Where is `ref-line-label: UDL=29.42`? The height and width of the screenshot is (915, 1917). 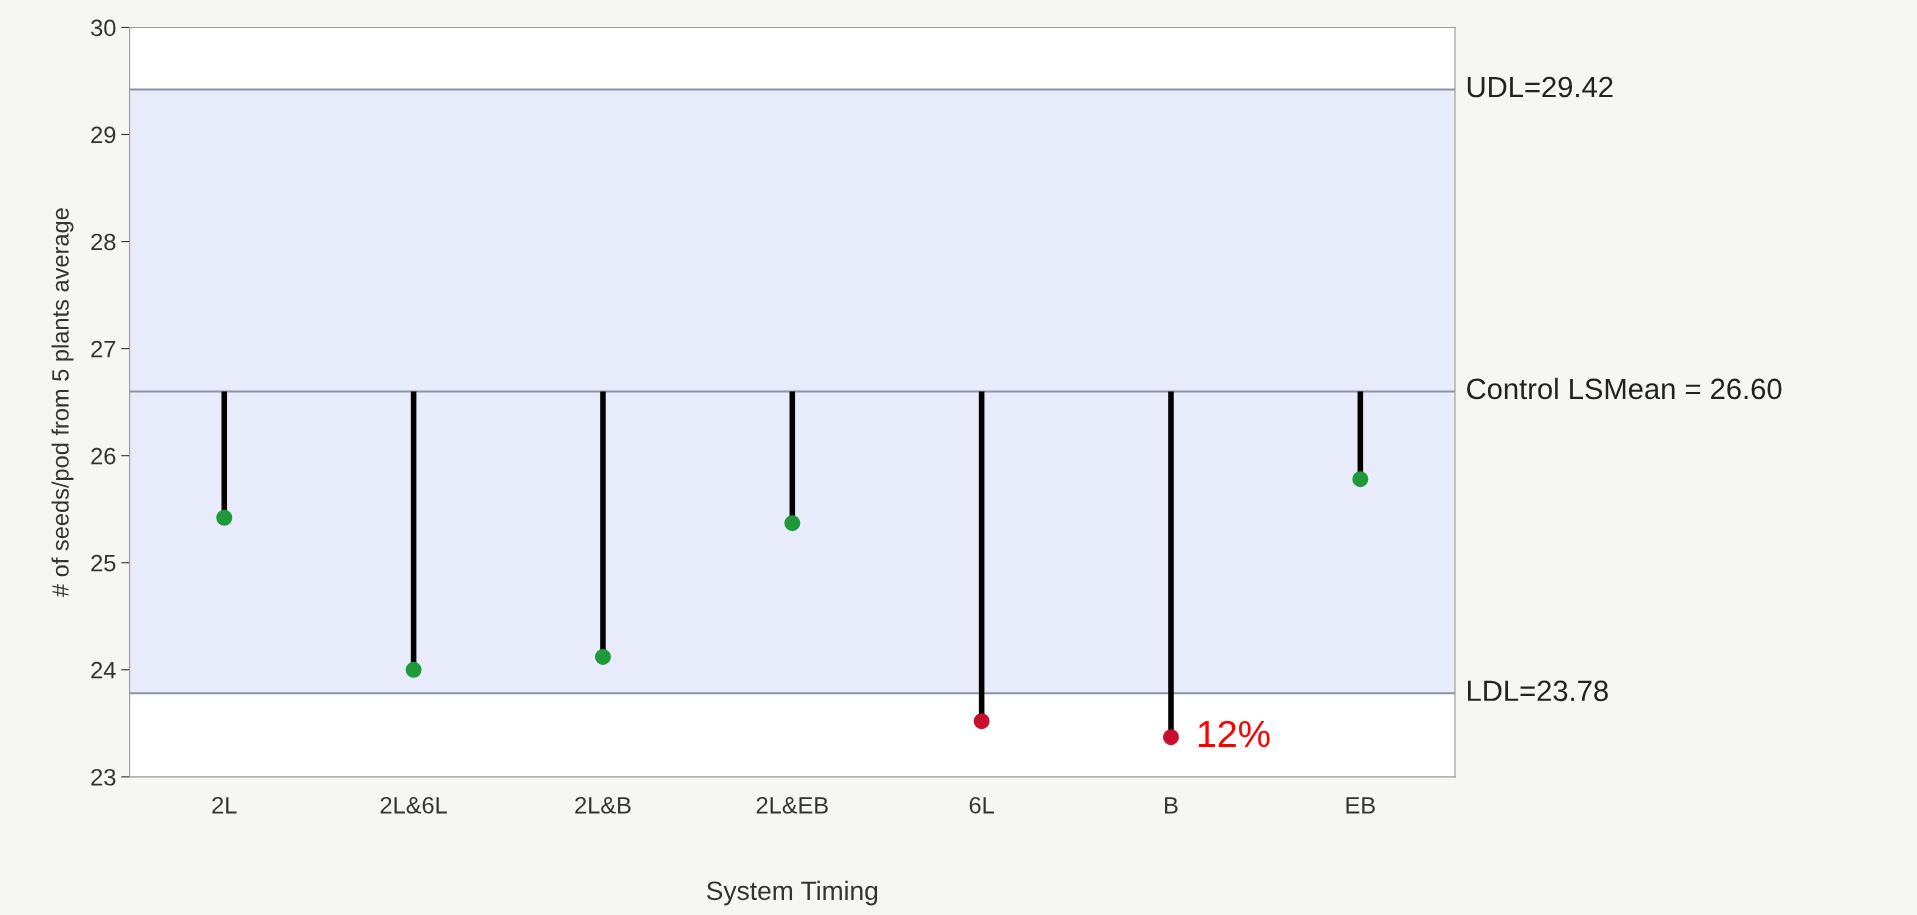 ref-line-label: UDL=29.42 is located at coordinates (1540, 87).